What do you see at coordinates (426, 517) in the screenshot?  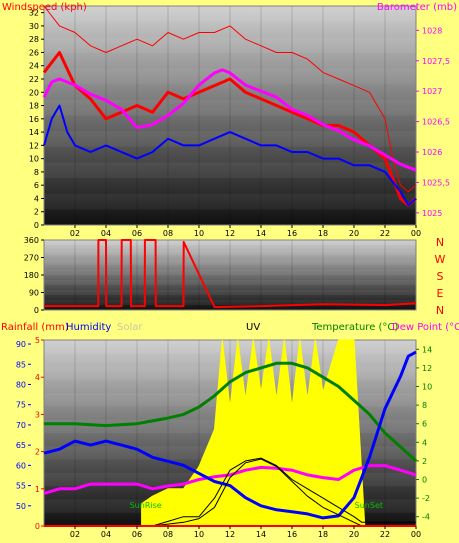 I see `temperature-right-tick-label: -4` at bounding box center [426, 517].